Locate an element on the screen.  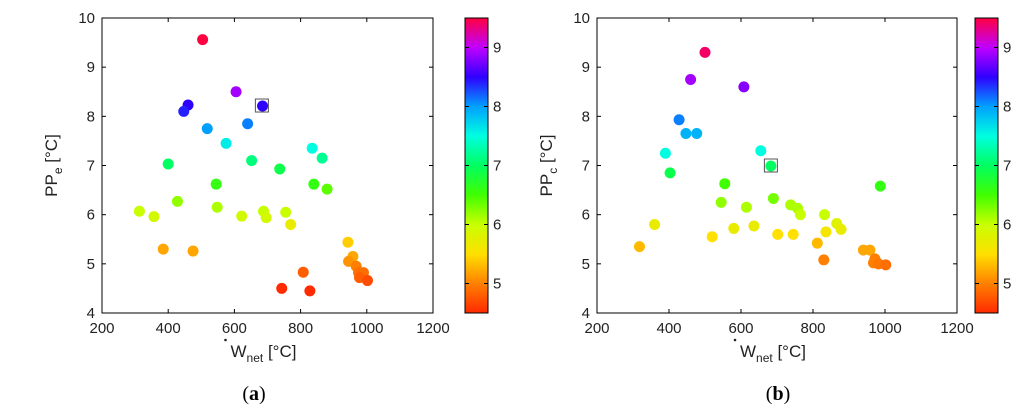
y-axis-label: PPc [°C] is located at coordinates (548, 166).